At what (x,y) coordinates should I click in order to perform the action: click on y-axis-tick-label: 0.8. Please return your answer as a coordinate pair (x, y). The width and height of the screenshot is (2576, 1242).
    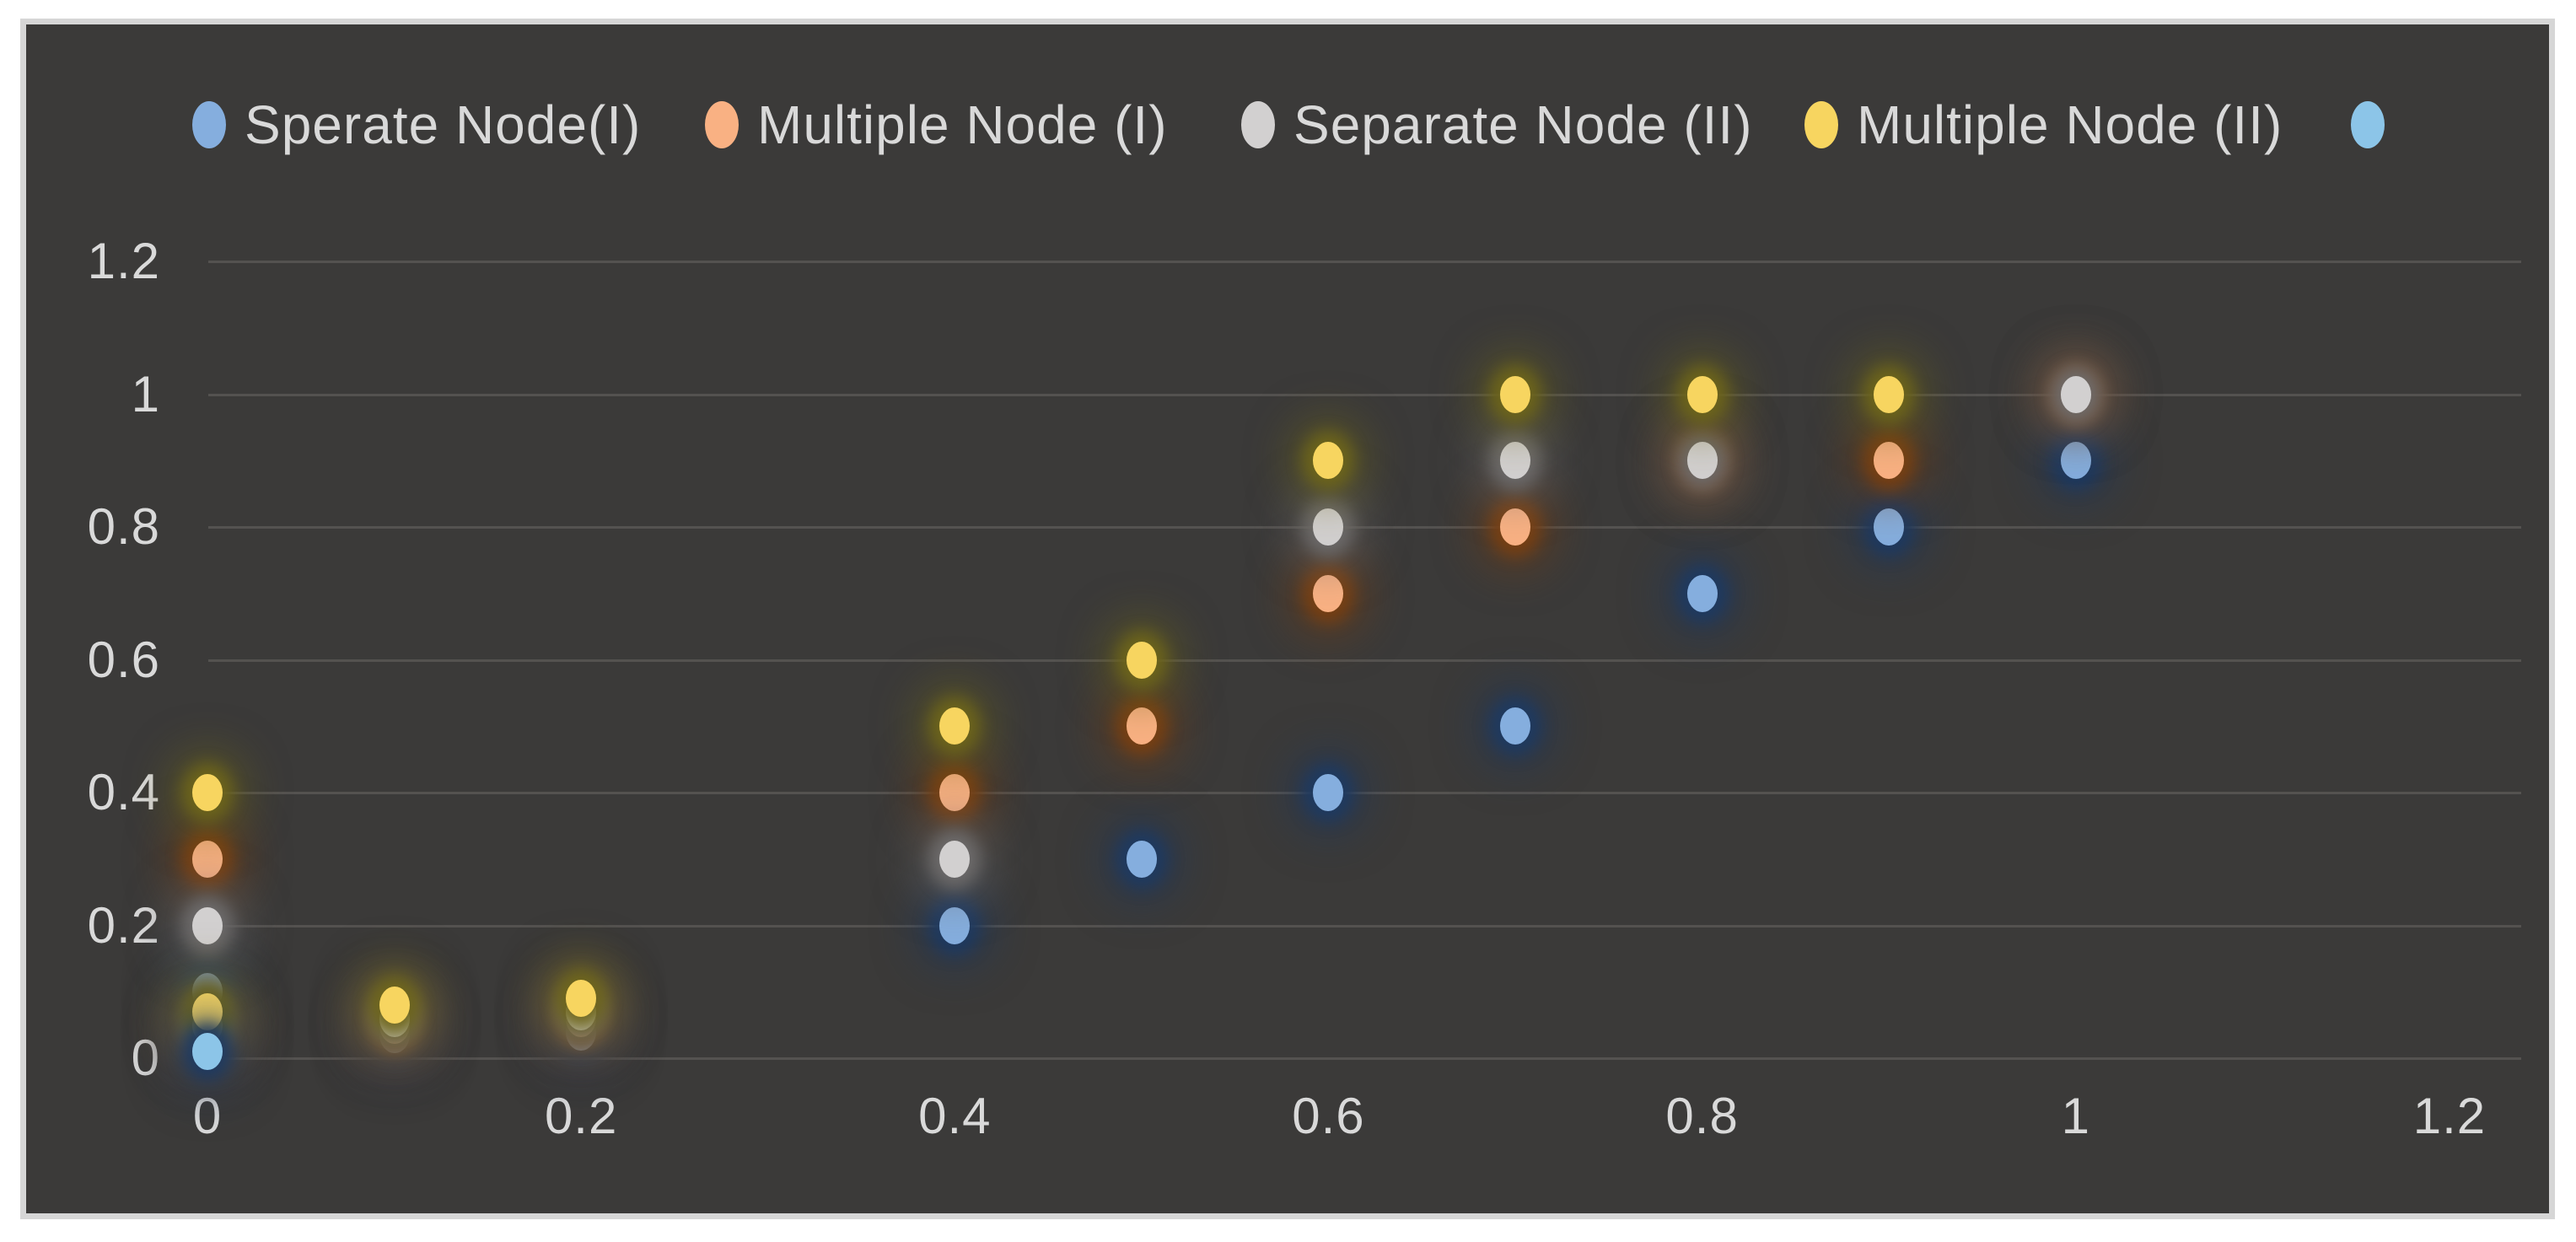
    Looking at the image, I should click on (124, 526).